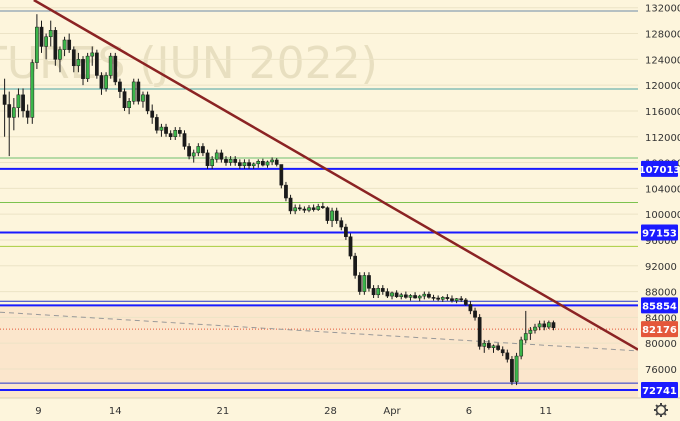  What do you see at coordinates (392, 411) in the screenshot?
I see `x-tick-label: Apr` at bounding box center [392, 411].